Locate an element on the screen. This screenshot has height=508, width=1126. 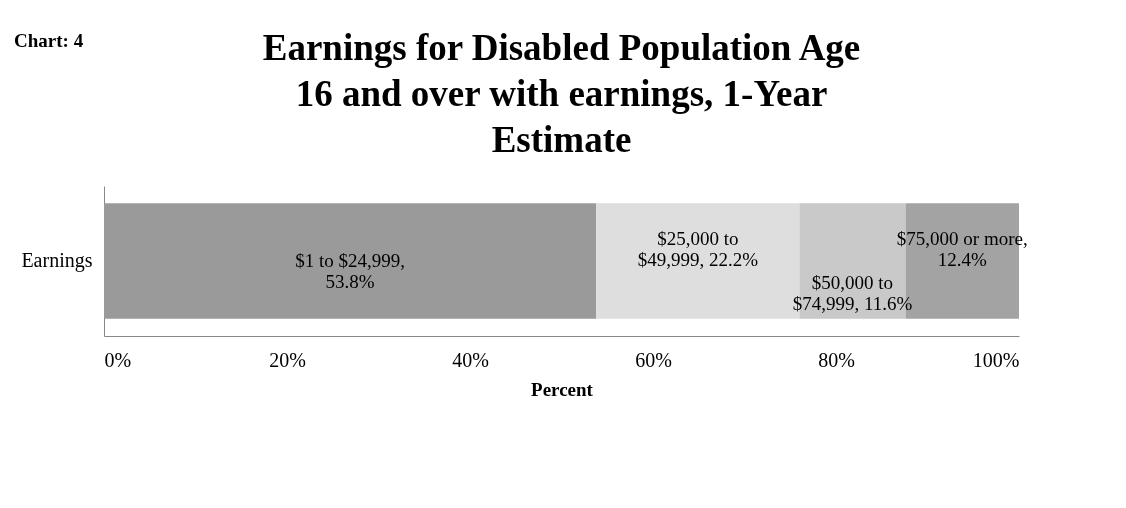
y-tick-label: Earnings is located at coordinates (57, 260).